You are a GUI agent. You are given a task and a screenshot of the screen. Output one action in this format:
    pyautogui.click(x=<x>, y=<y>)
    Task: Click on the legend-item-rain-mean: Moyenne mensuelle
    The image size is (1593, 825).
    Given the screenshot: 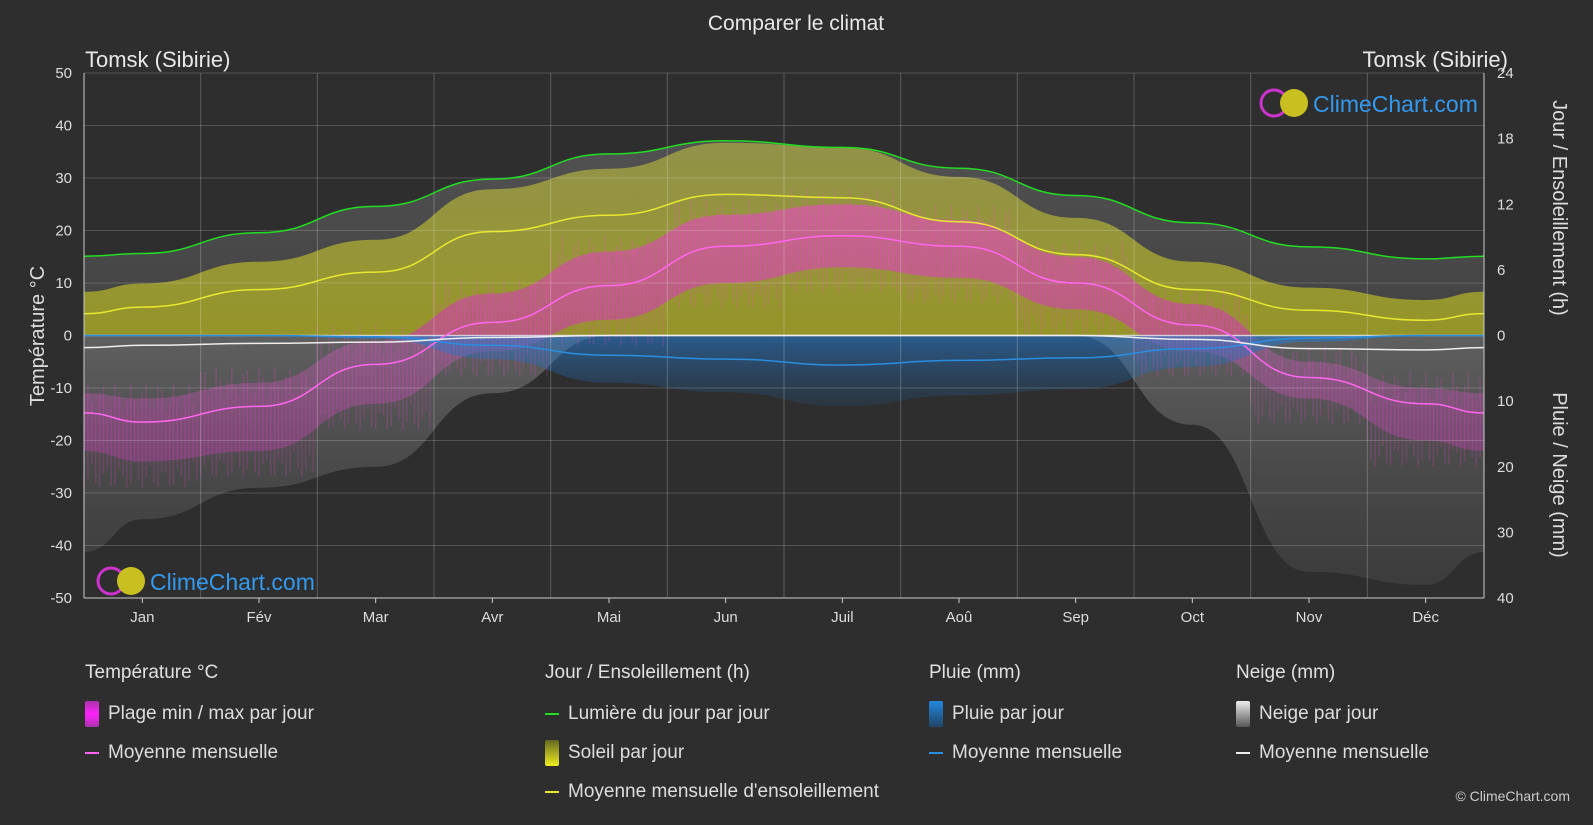 What is the action you would take?
    pyautogui.click(x=1025, y=753)
    